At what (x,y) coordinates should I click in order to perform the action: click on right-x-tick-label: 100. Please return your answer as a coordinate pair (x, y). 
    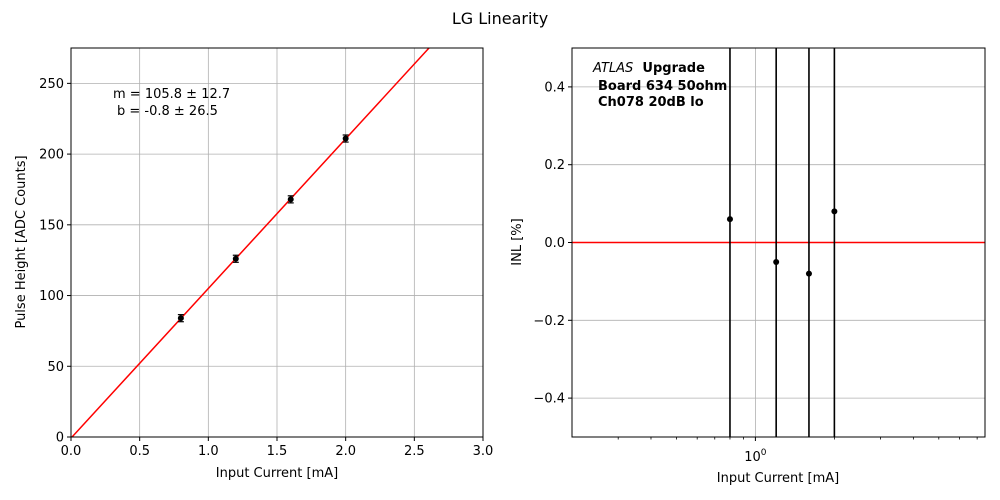
    Looking at the image, I should click on (755, 456).